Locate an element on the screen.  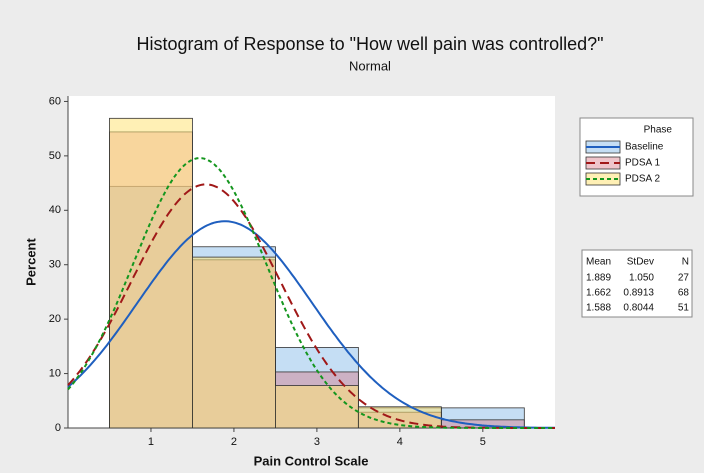
x-tick-label: 1 is located at coordinates (151, 442).